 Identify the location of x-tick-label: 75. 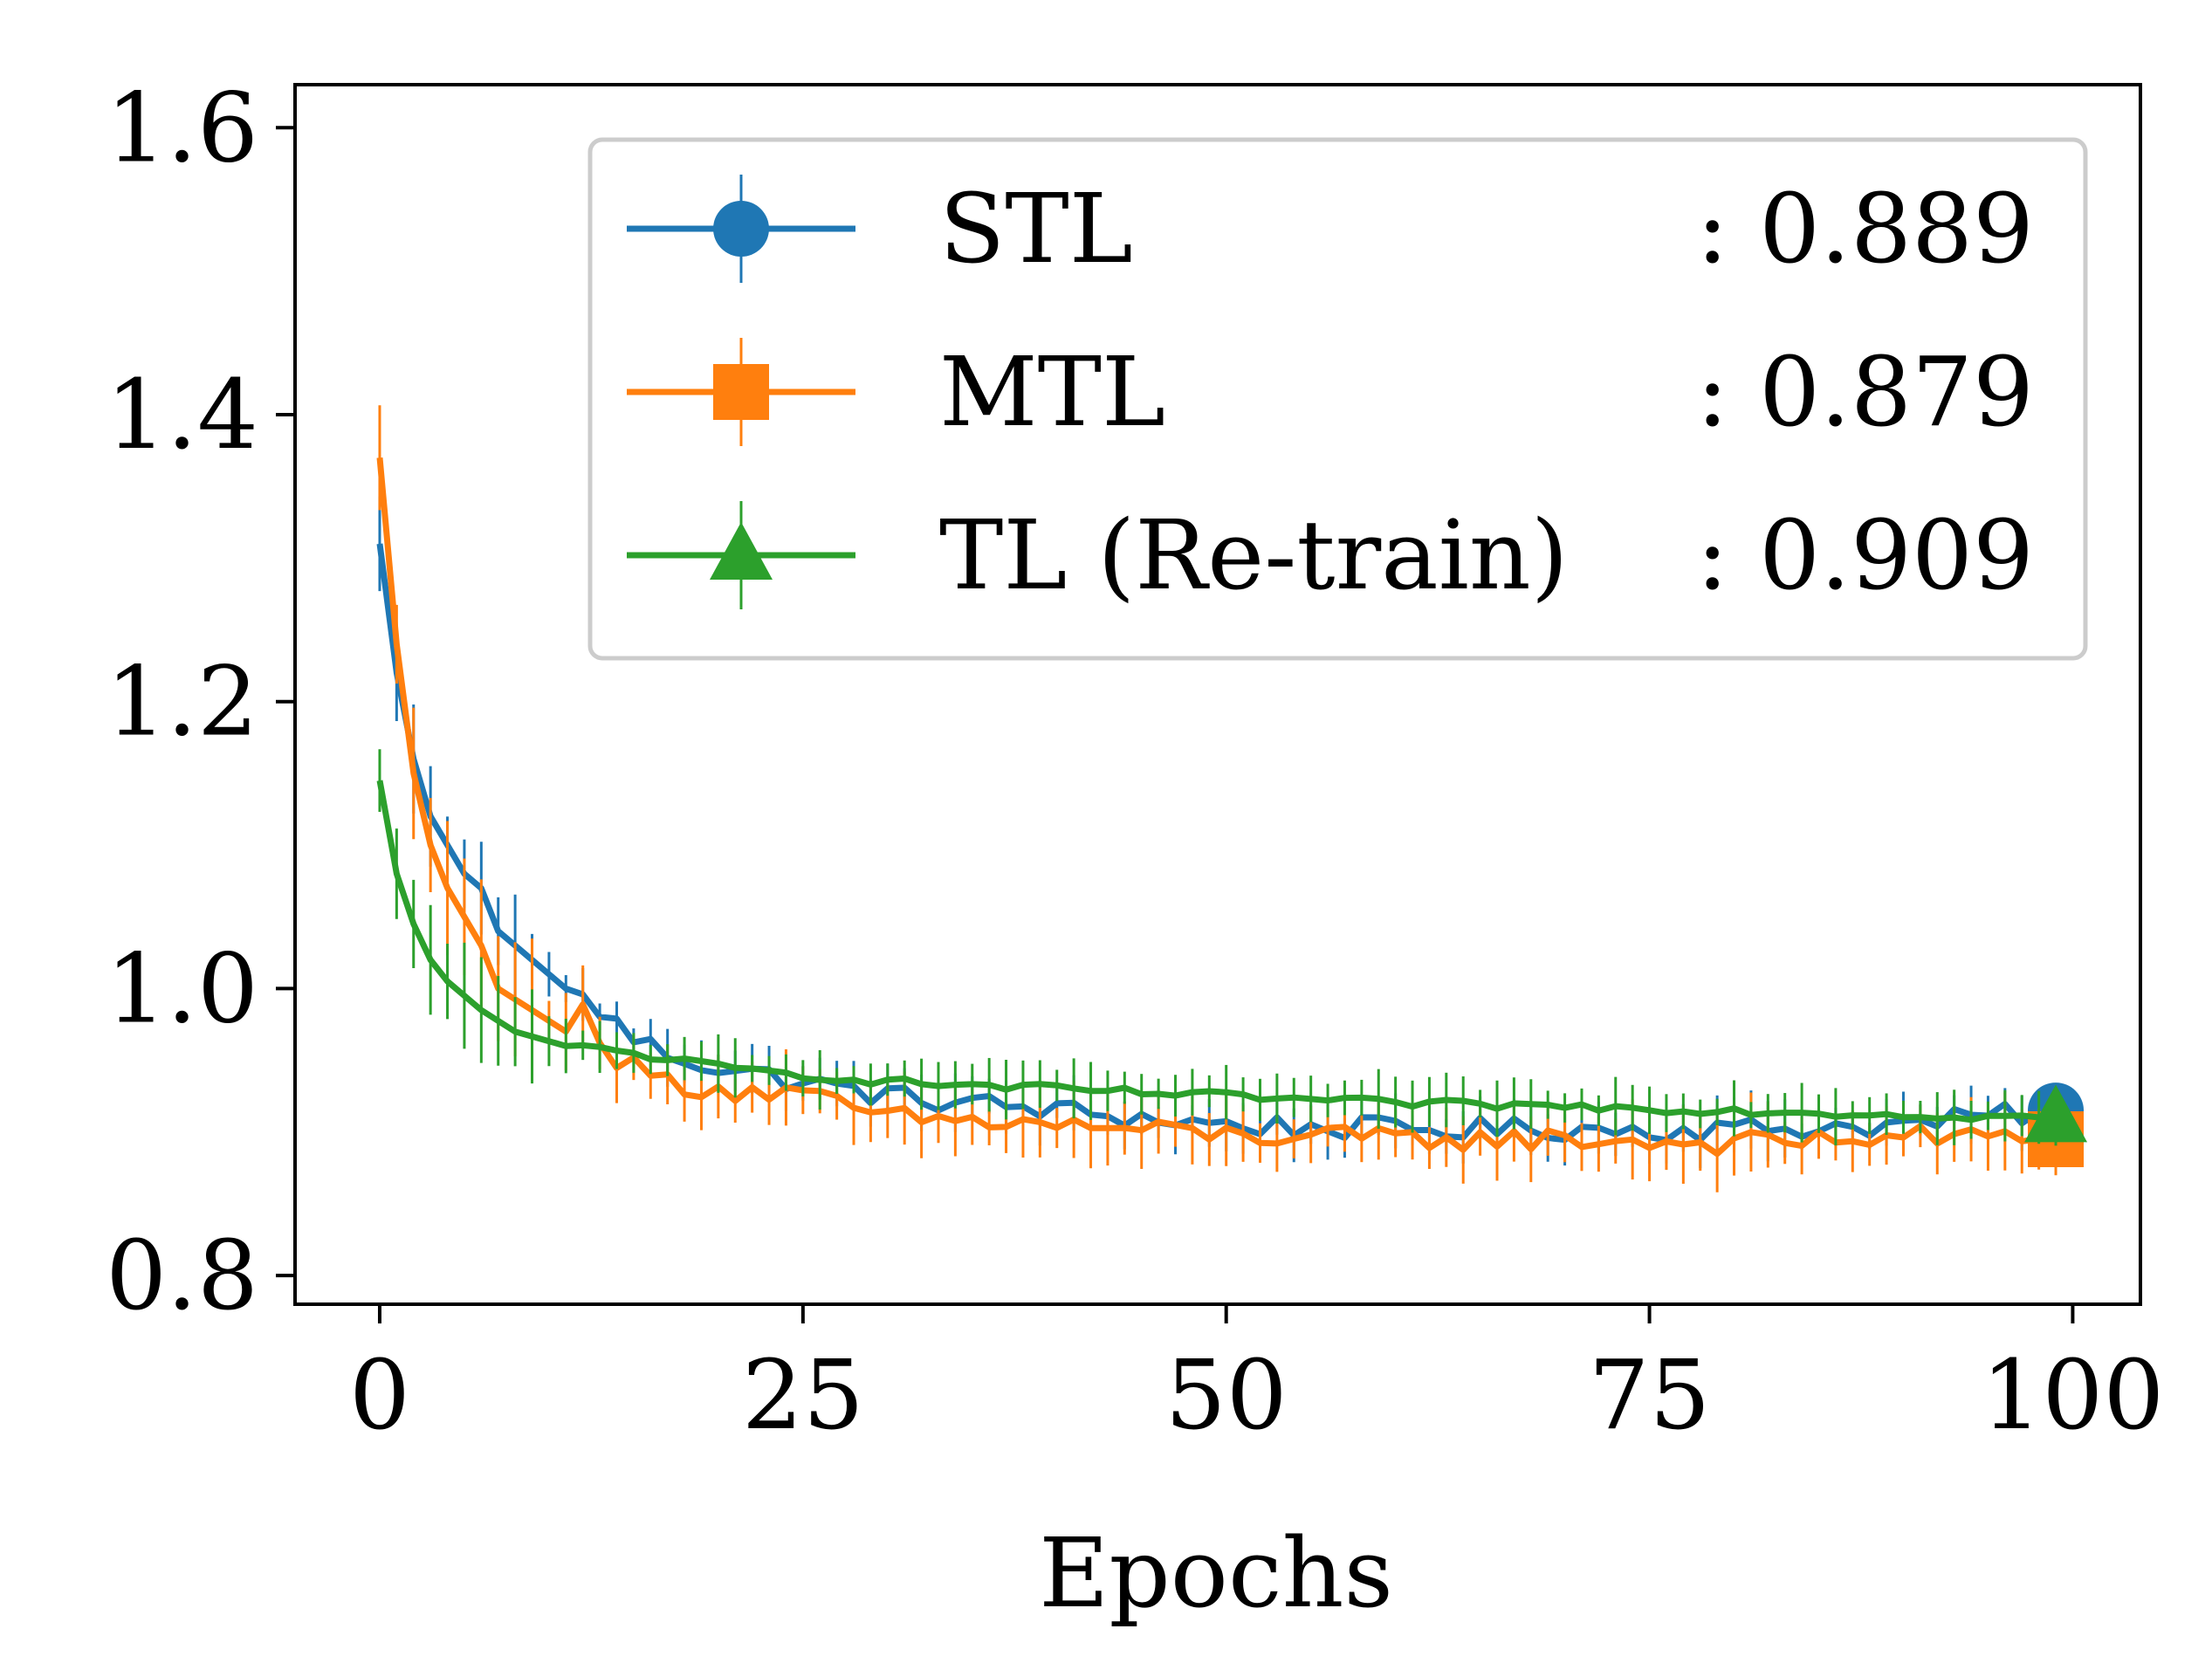
(1650, 1395).